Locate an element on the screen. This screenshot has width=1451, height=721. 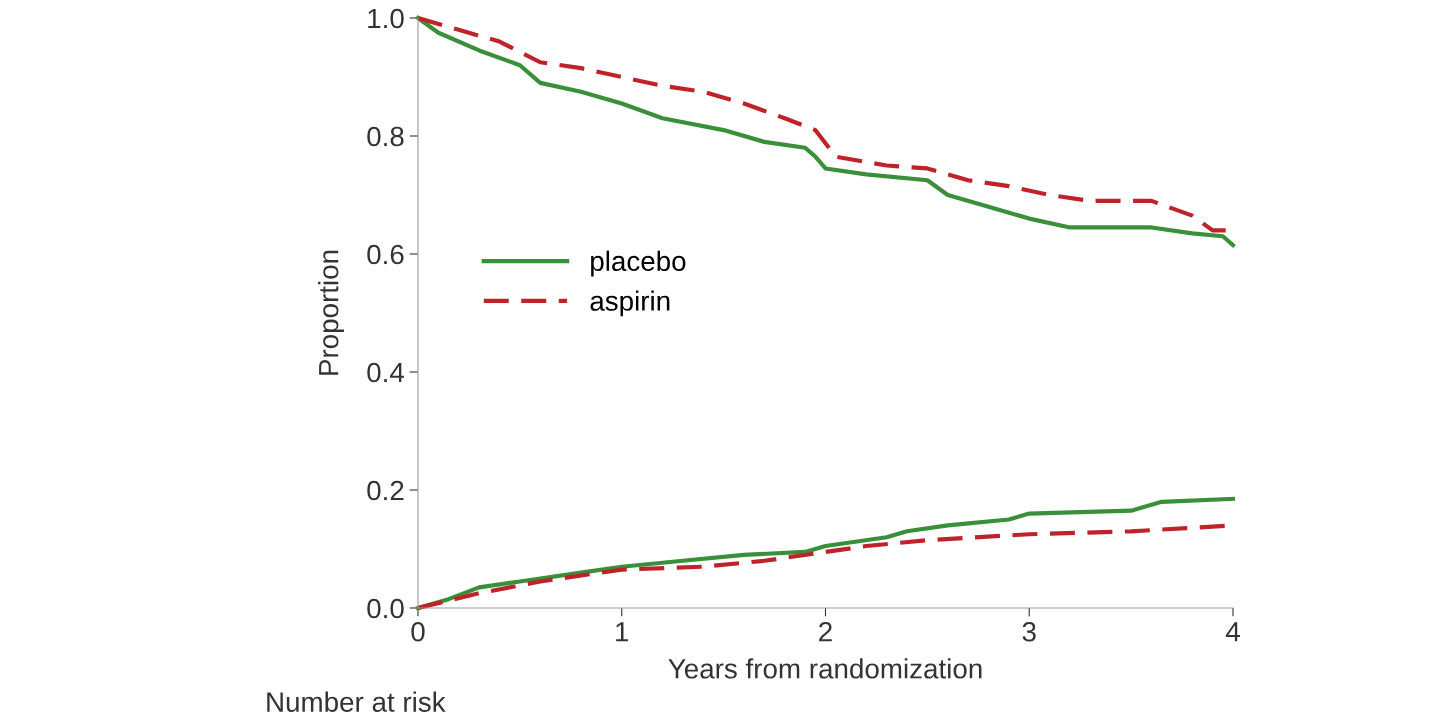
legend-label: placebo is located at coordinates (638, 263).